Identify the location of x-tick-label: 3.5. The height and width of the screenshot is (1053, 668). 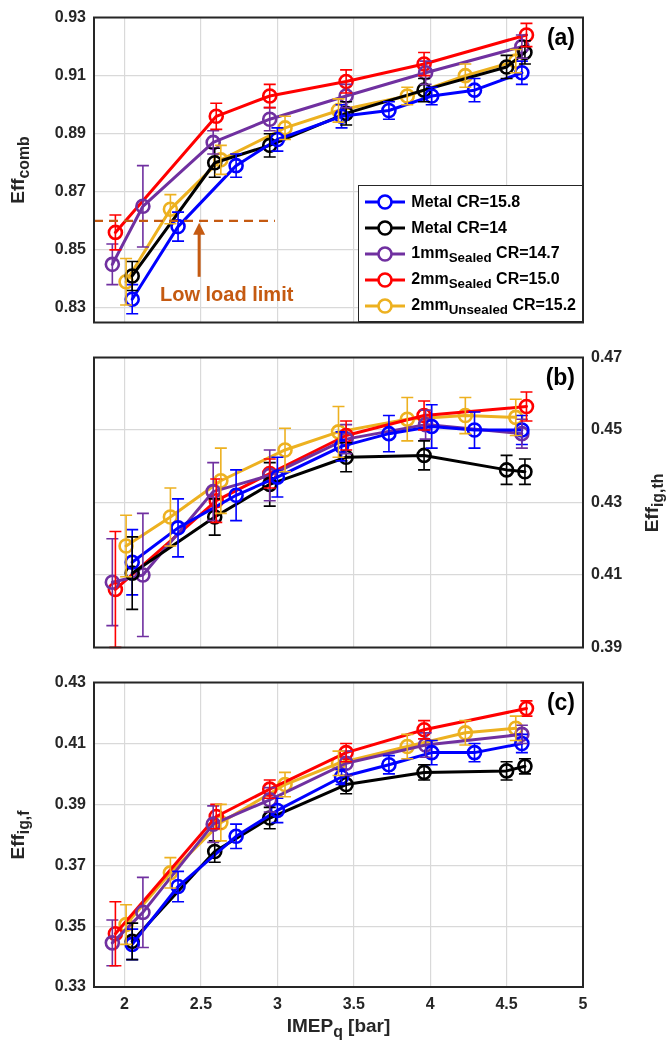
(353, 1004).